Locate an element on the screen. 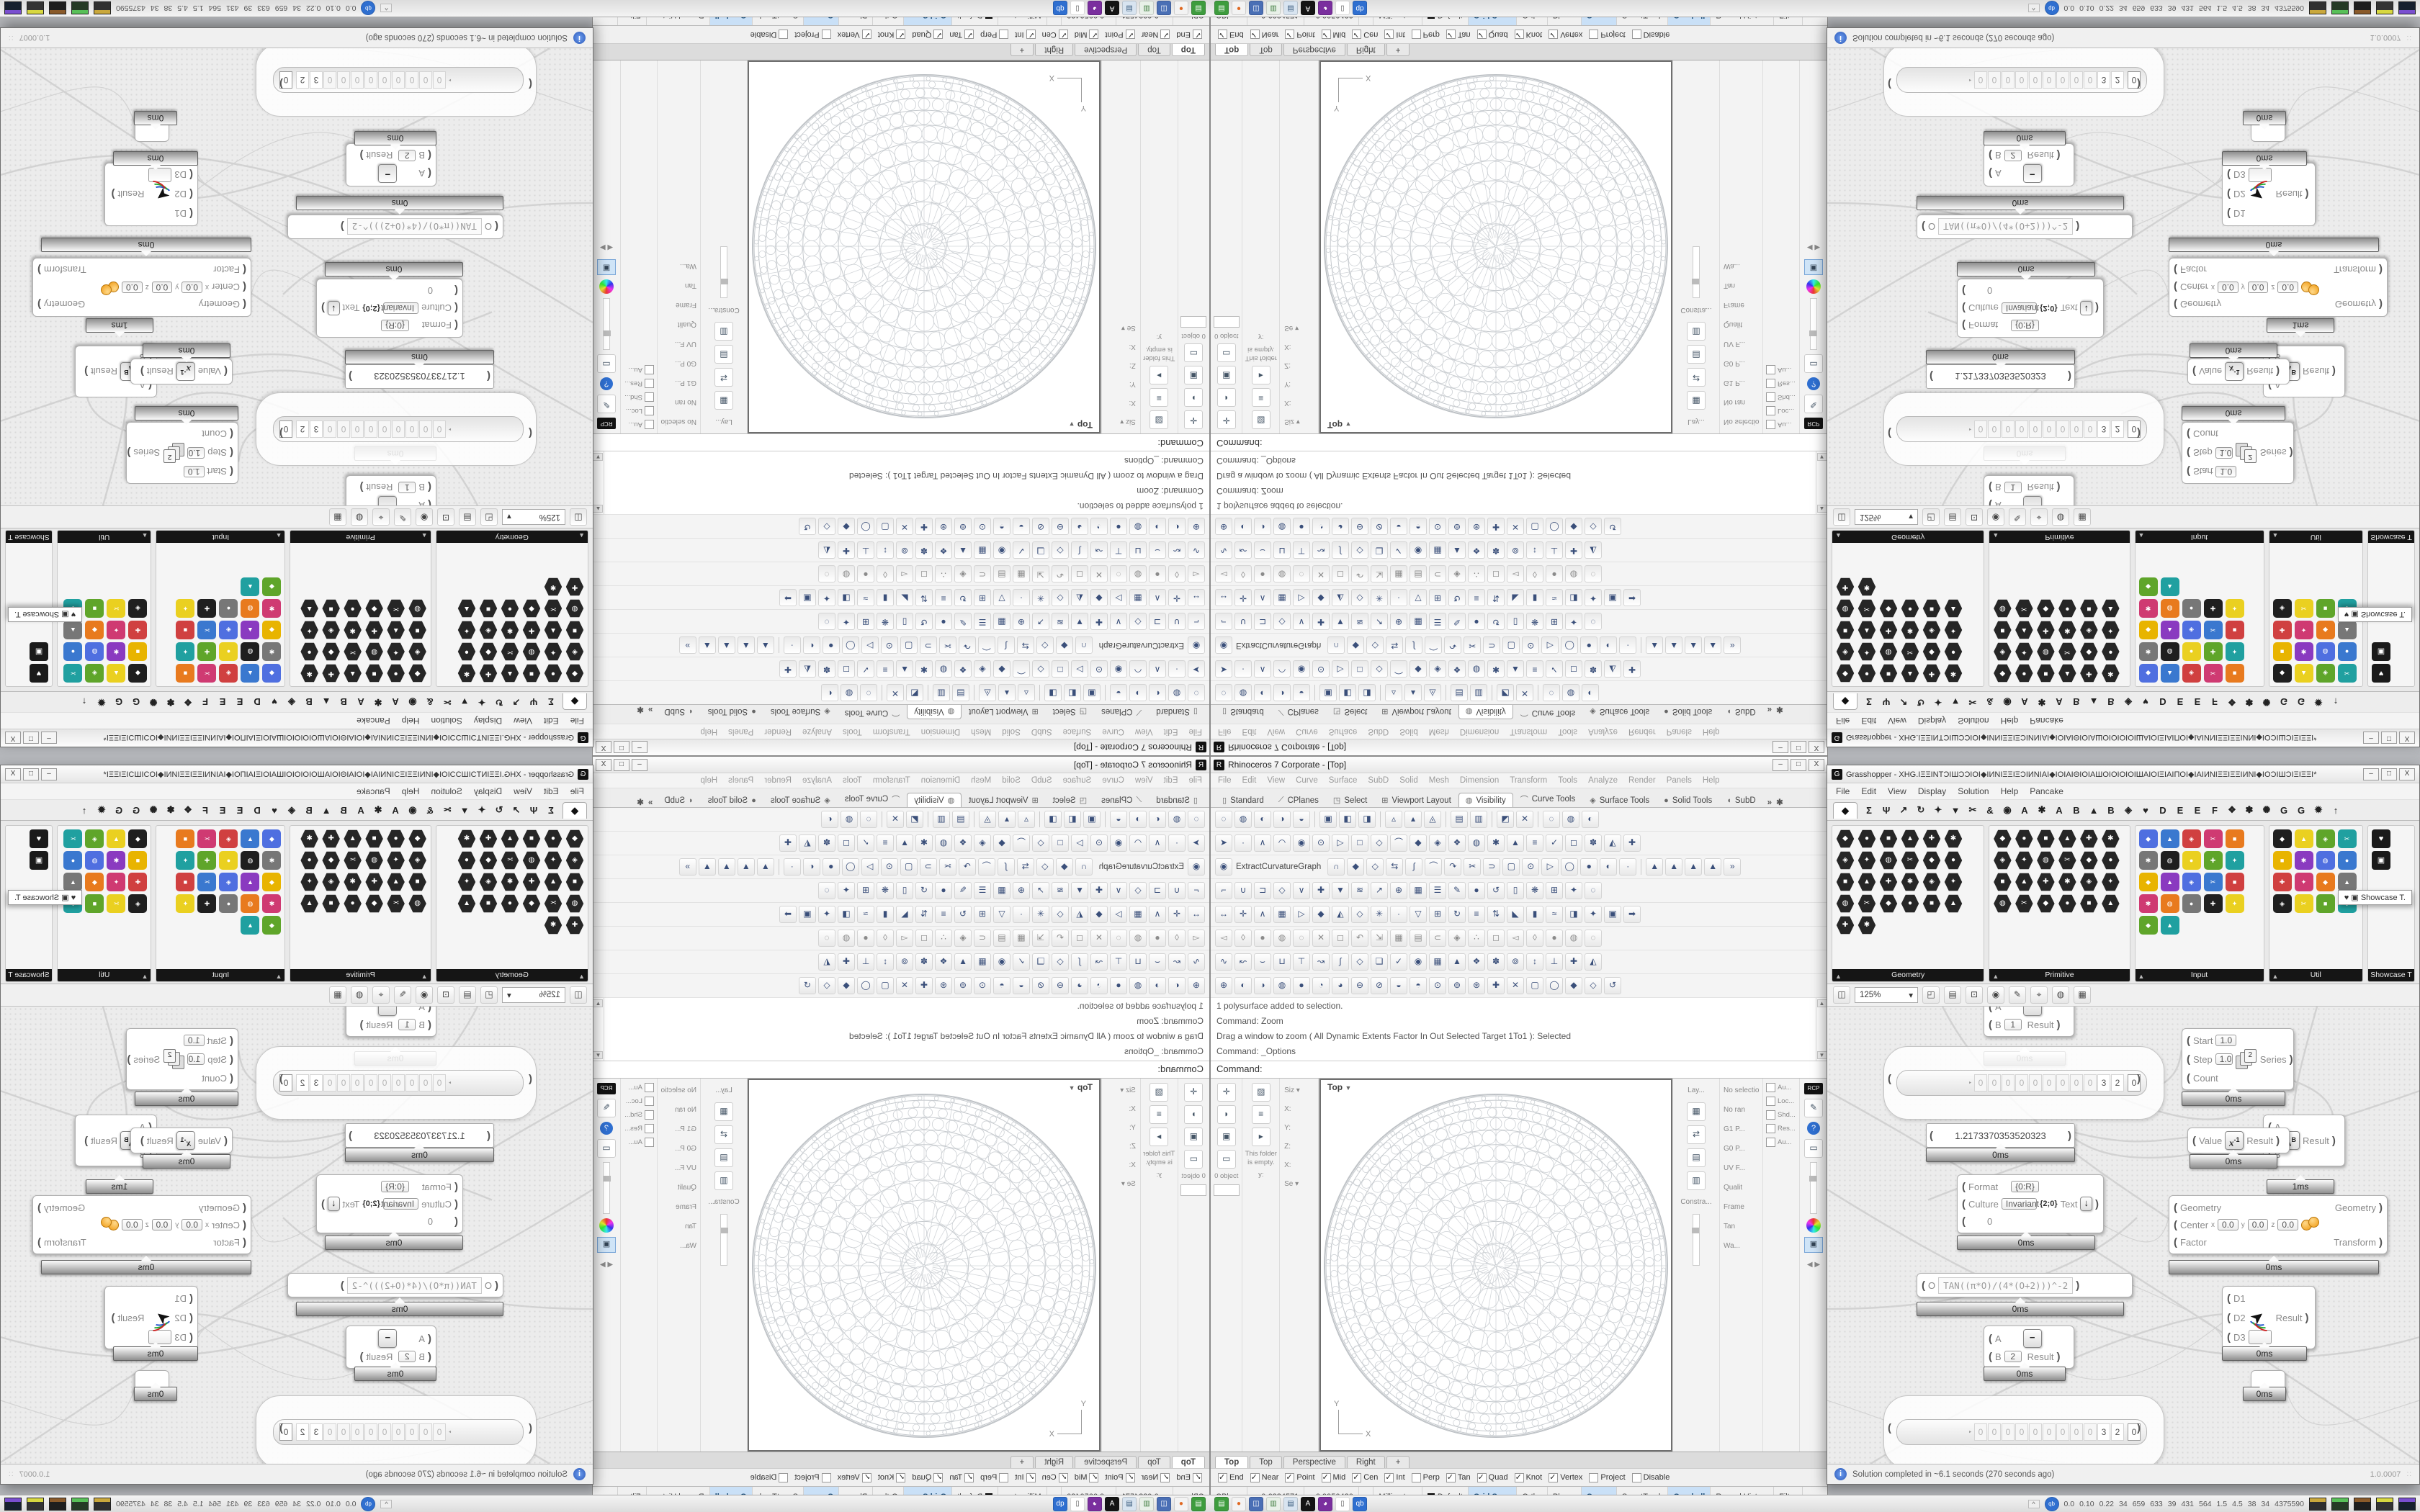  toolbar-icon: ⊥ is located at coordinates (1554, 962).